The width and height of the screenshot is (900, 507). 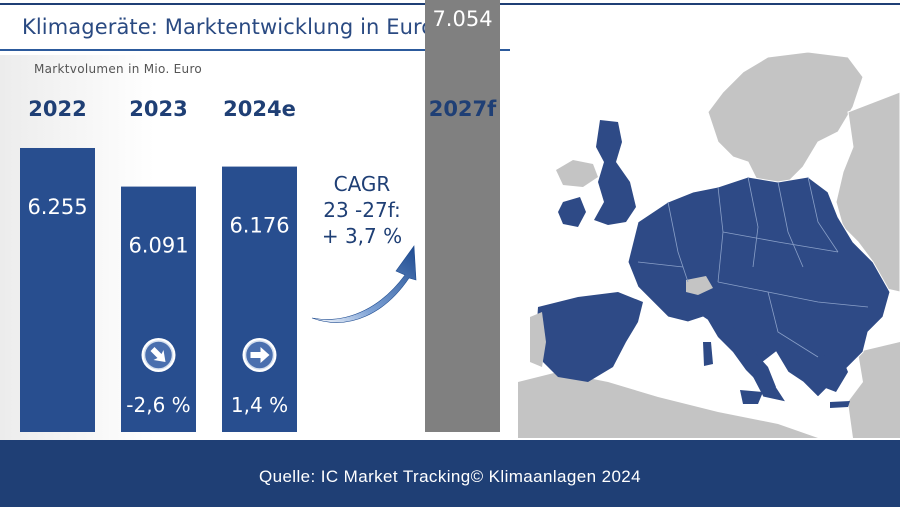 I want to click on header: Klimageräte: Marktentwicklung in Europa, so click(x=260, y=32).